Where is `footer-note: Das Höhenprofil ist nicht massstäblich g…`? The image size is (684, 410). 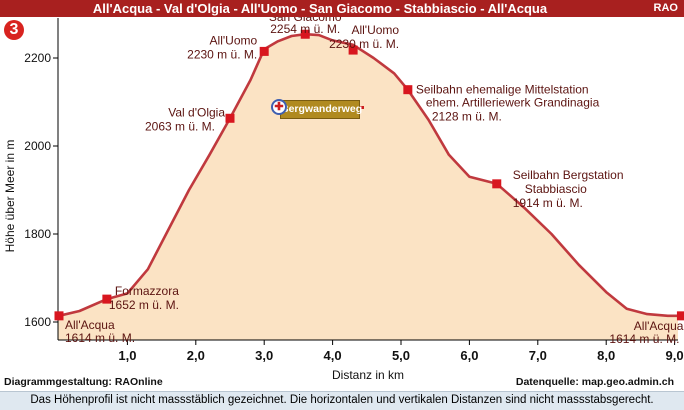 footer-note: Das Höhenprofil ist nicht massstäblich g… is located at coordinates (342, 400).